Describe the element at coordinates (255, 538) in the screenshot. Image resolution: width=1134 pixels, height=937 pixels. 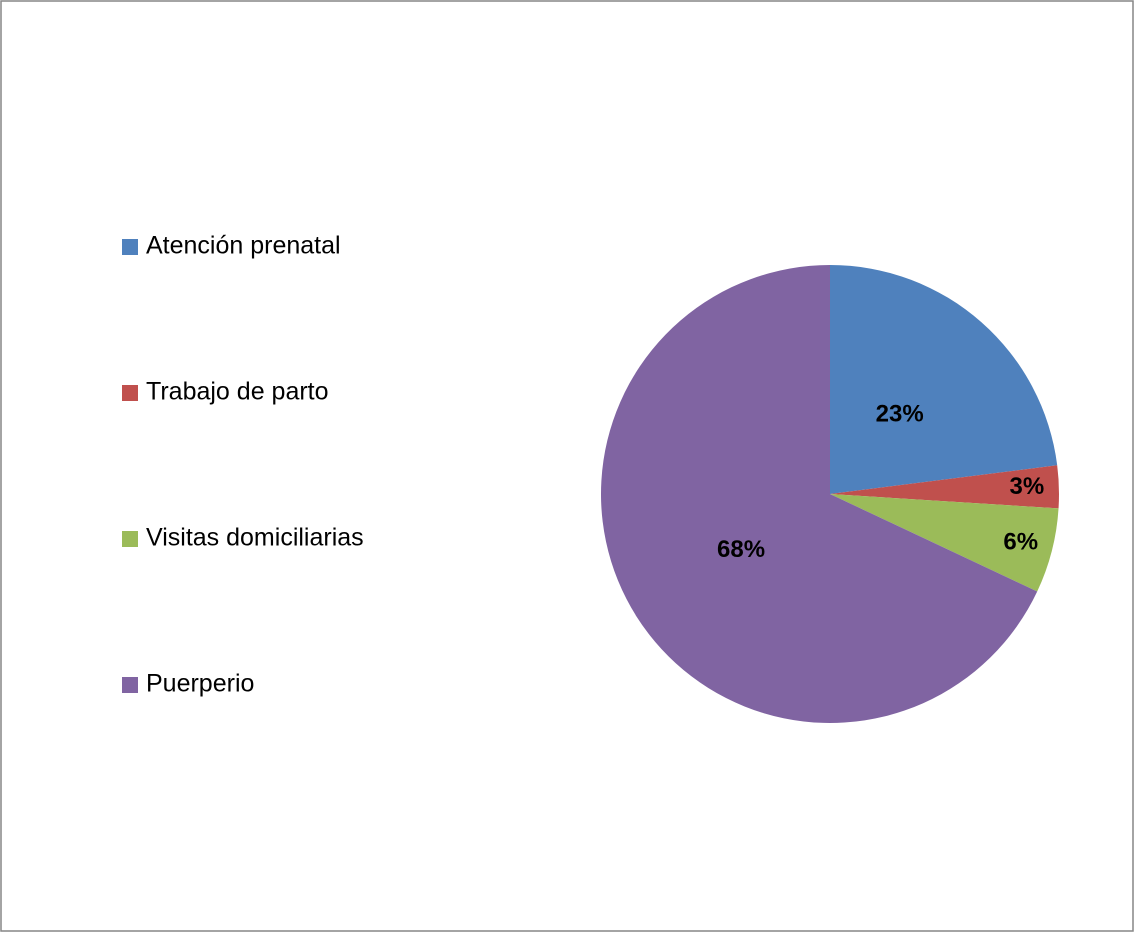
I see `legend-text: Visitas domiciliarias` at that location.